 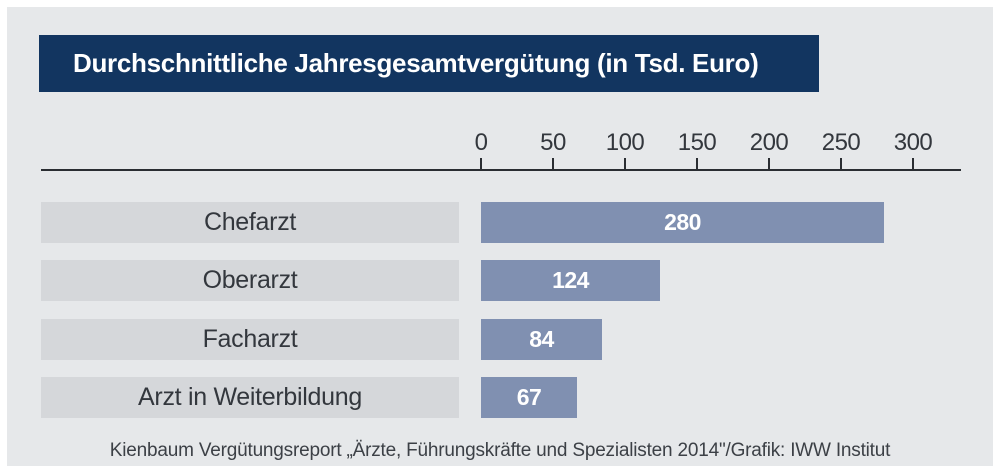 I want to click on axis-tick-label: 300, so click(x=913, y=142).